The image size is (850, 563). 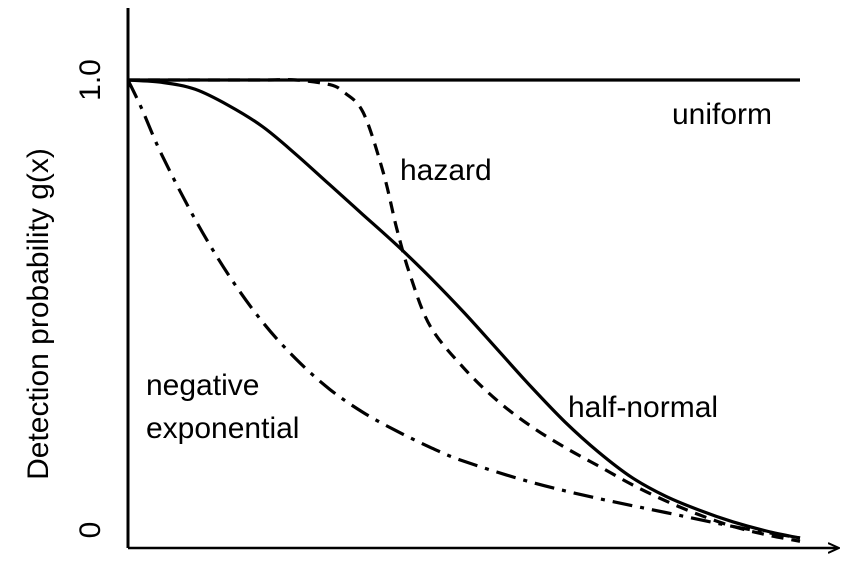 I want to click on annotation-negative: negative, so click(x=202, y=385).